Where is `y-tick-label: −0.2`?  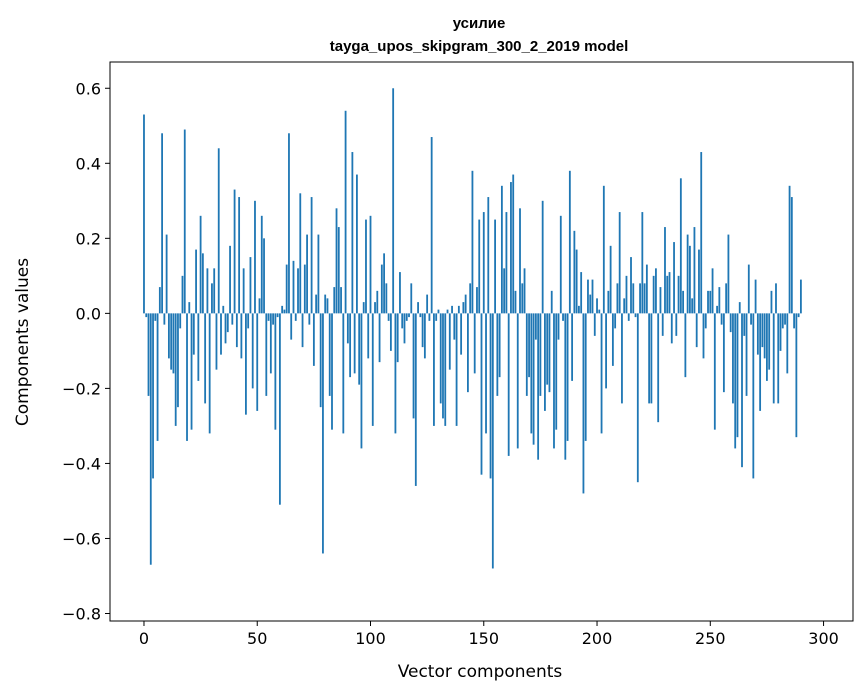 y-tick-label: −0.2 is located at coordinates (81, 388).